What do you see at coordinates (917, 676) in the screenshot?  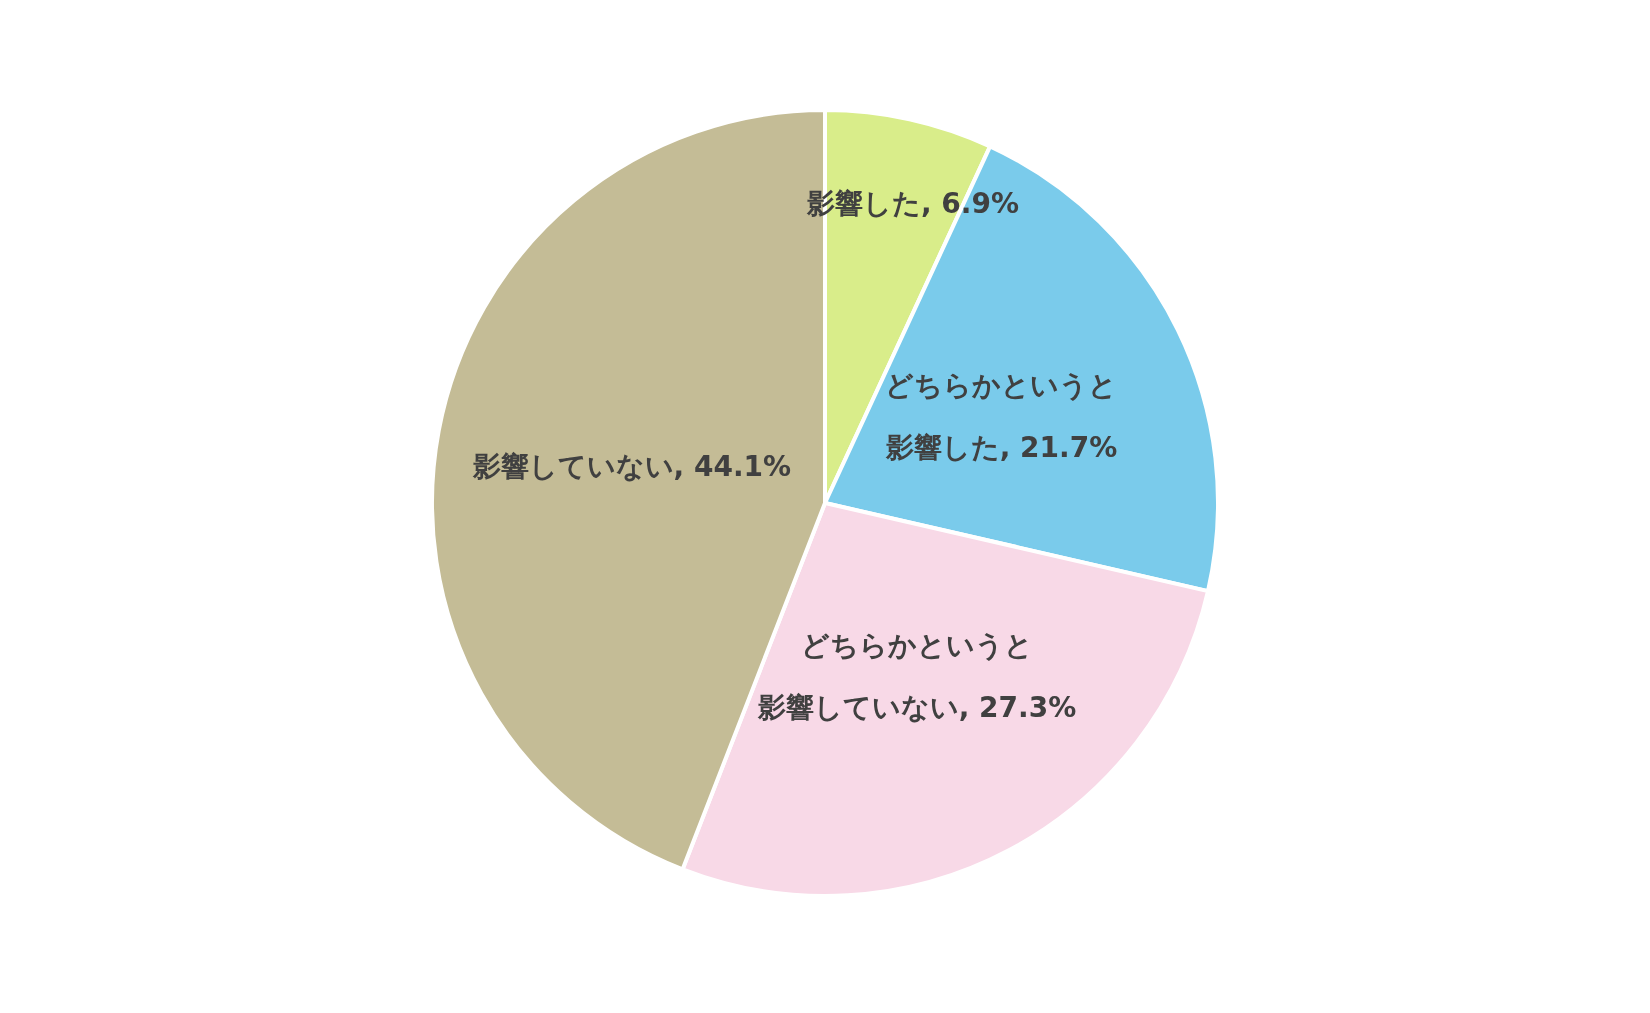 I see `slice-label: どちらかというと影響していない, 27.3%` at bounding box center [917, 676].